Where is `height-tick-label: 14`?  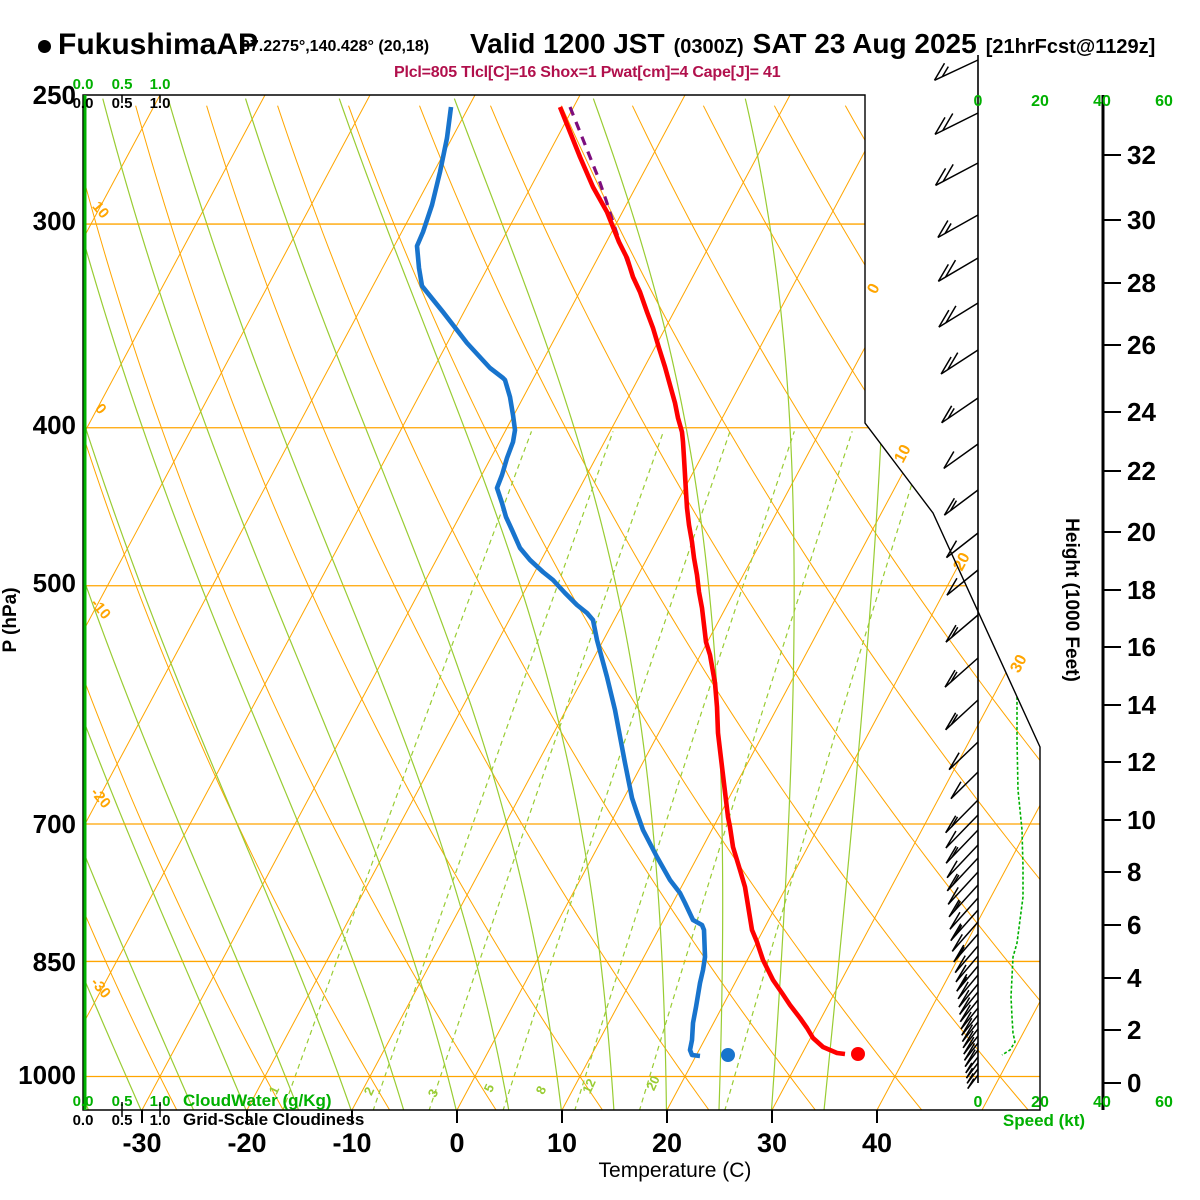 height-tick-label: 14 is located at coordinates (1141, 705).